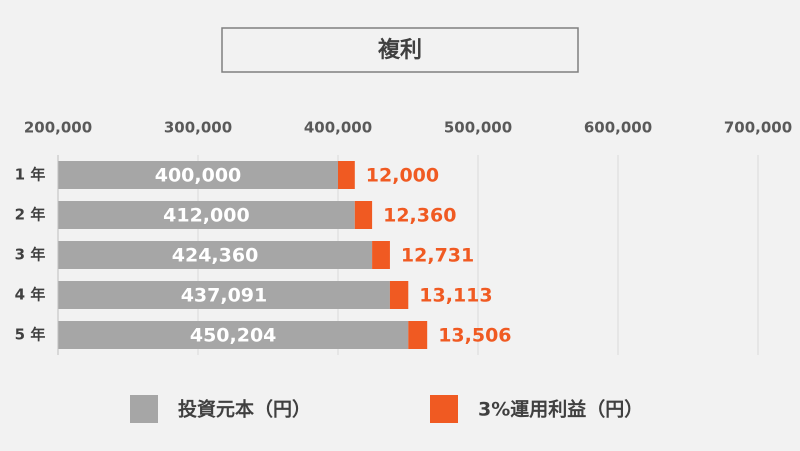  I want to click on data-label: 12,000, so click(402, 176).